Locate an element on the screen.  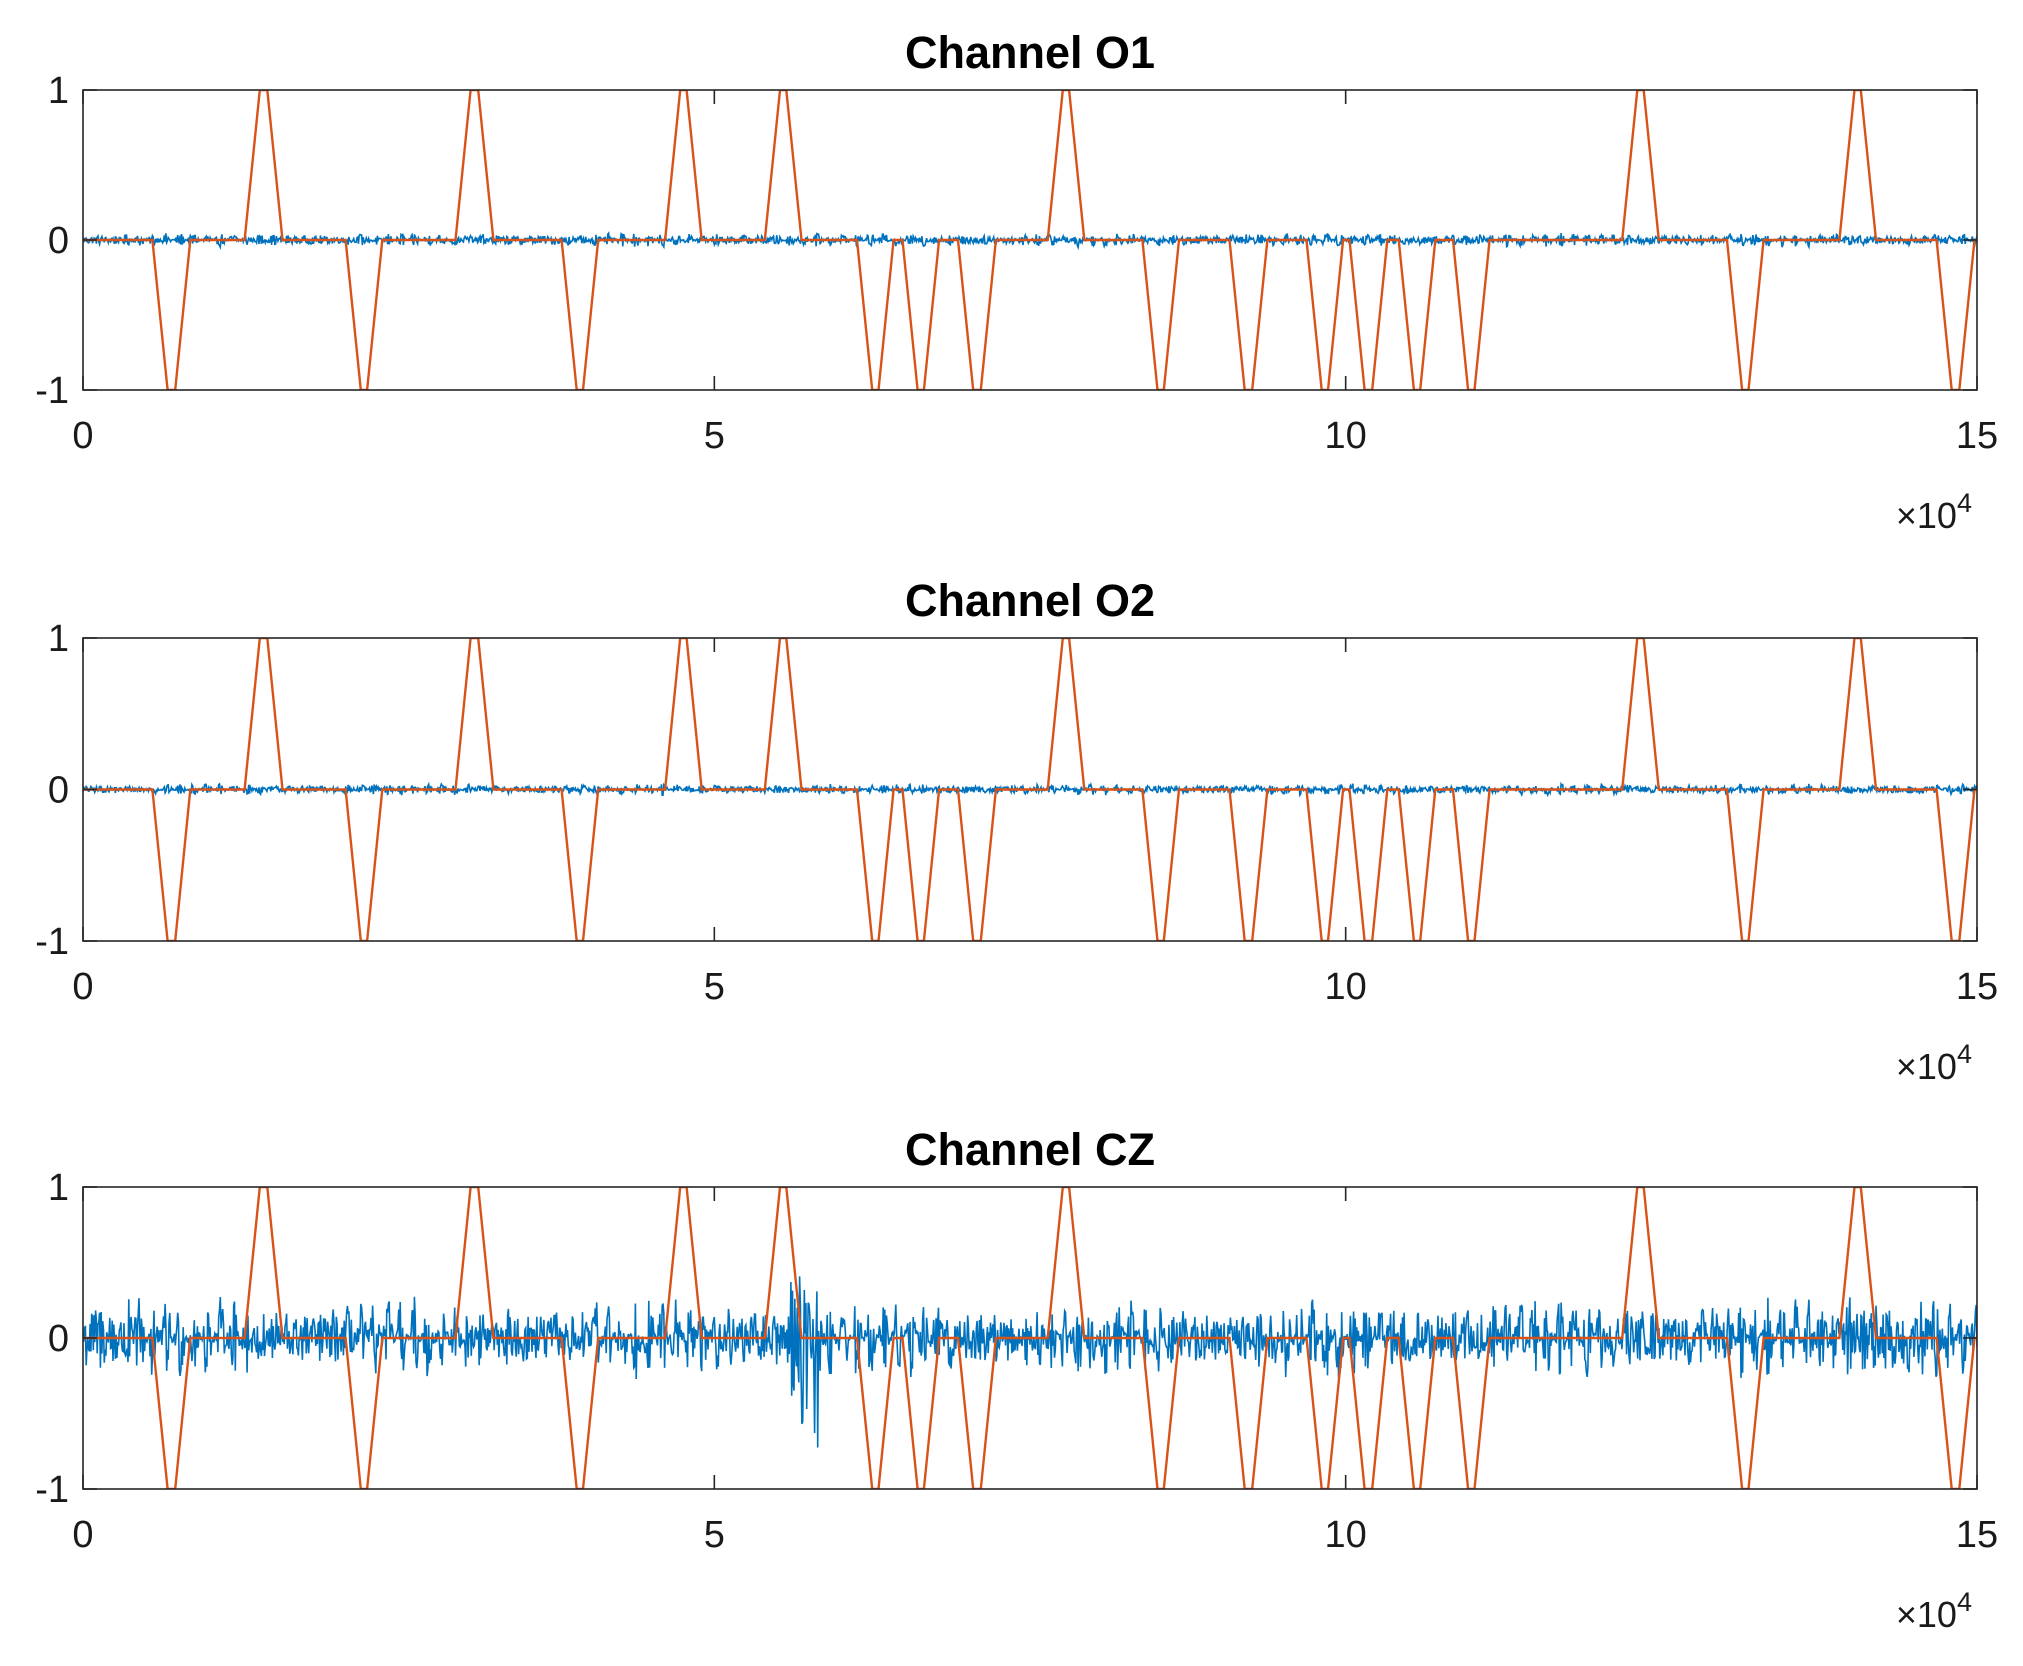
chart-title: Channel O1 is located at coordinates (1030, 52).